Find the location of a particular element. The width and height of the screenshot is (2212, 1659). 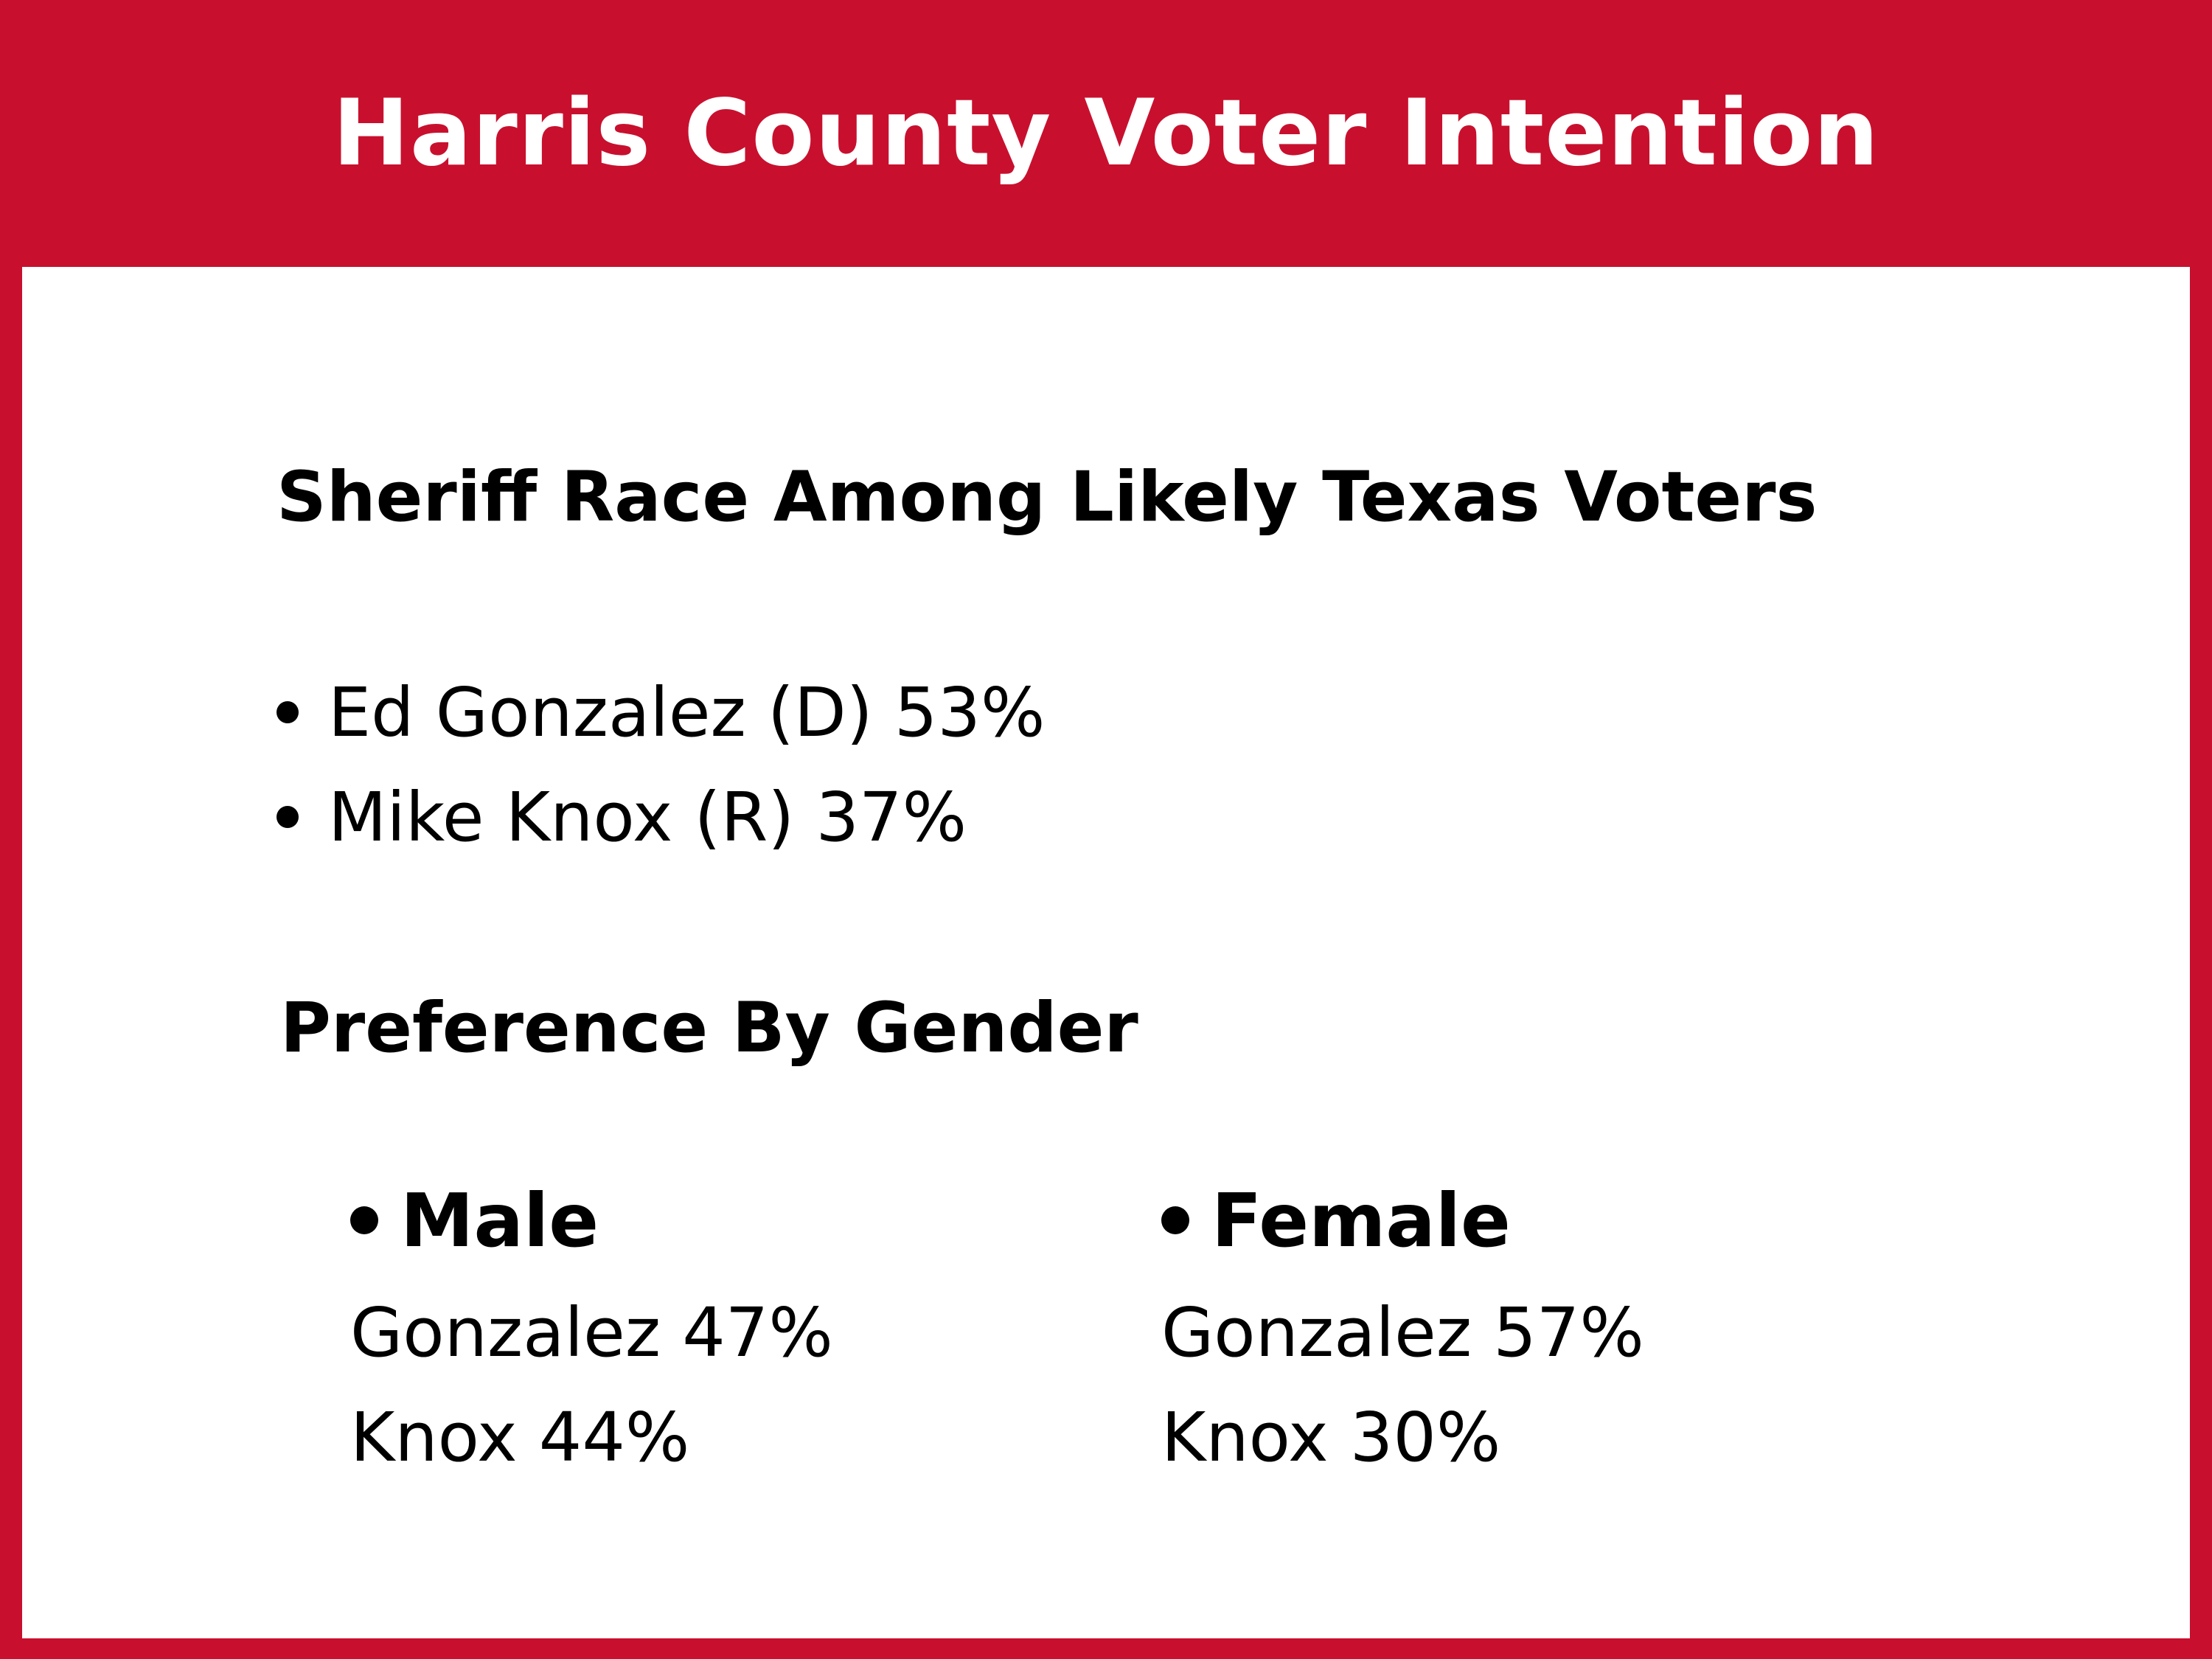

page-title: Harris County Voter Intention is located at coordinates (1106, 133).